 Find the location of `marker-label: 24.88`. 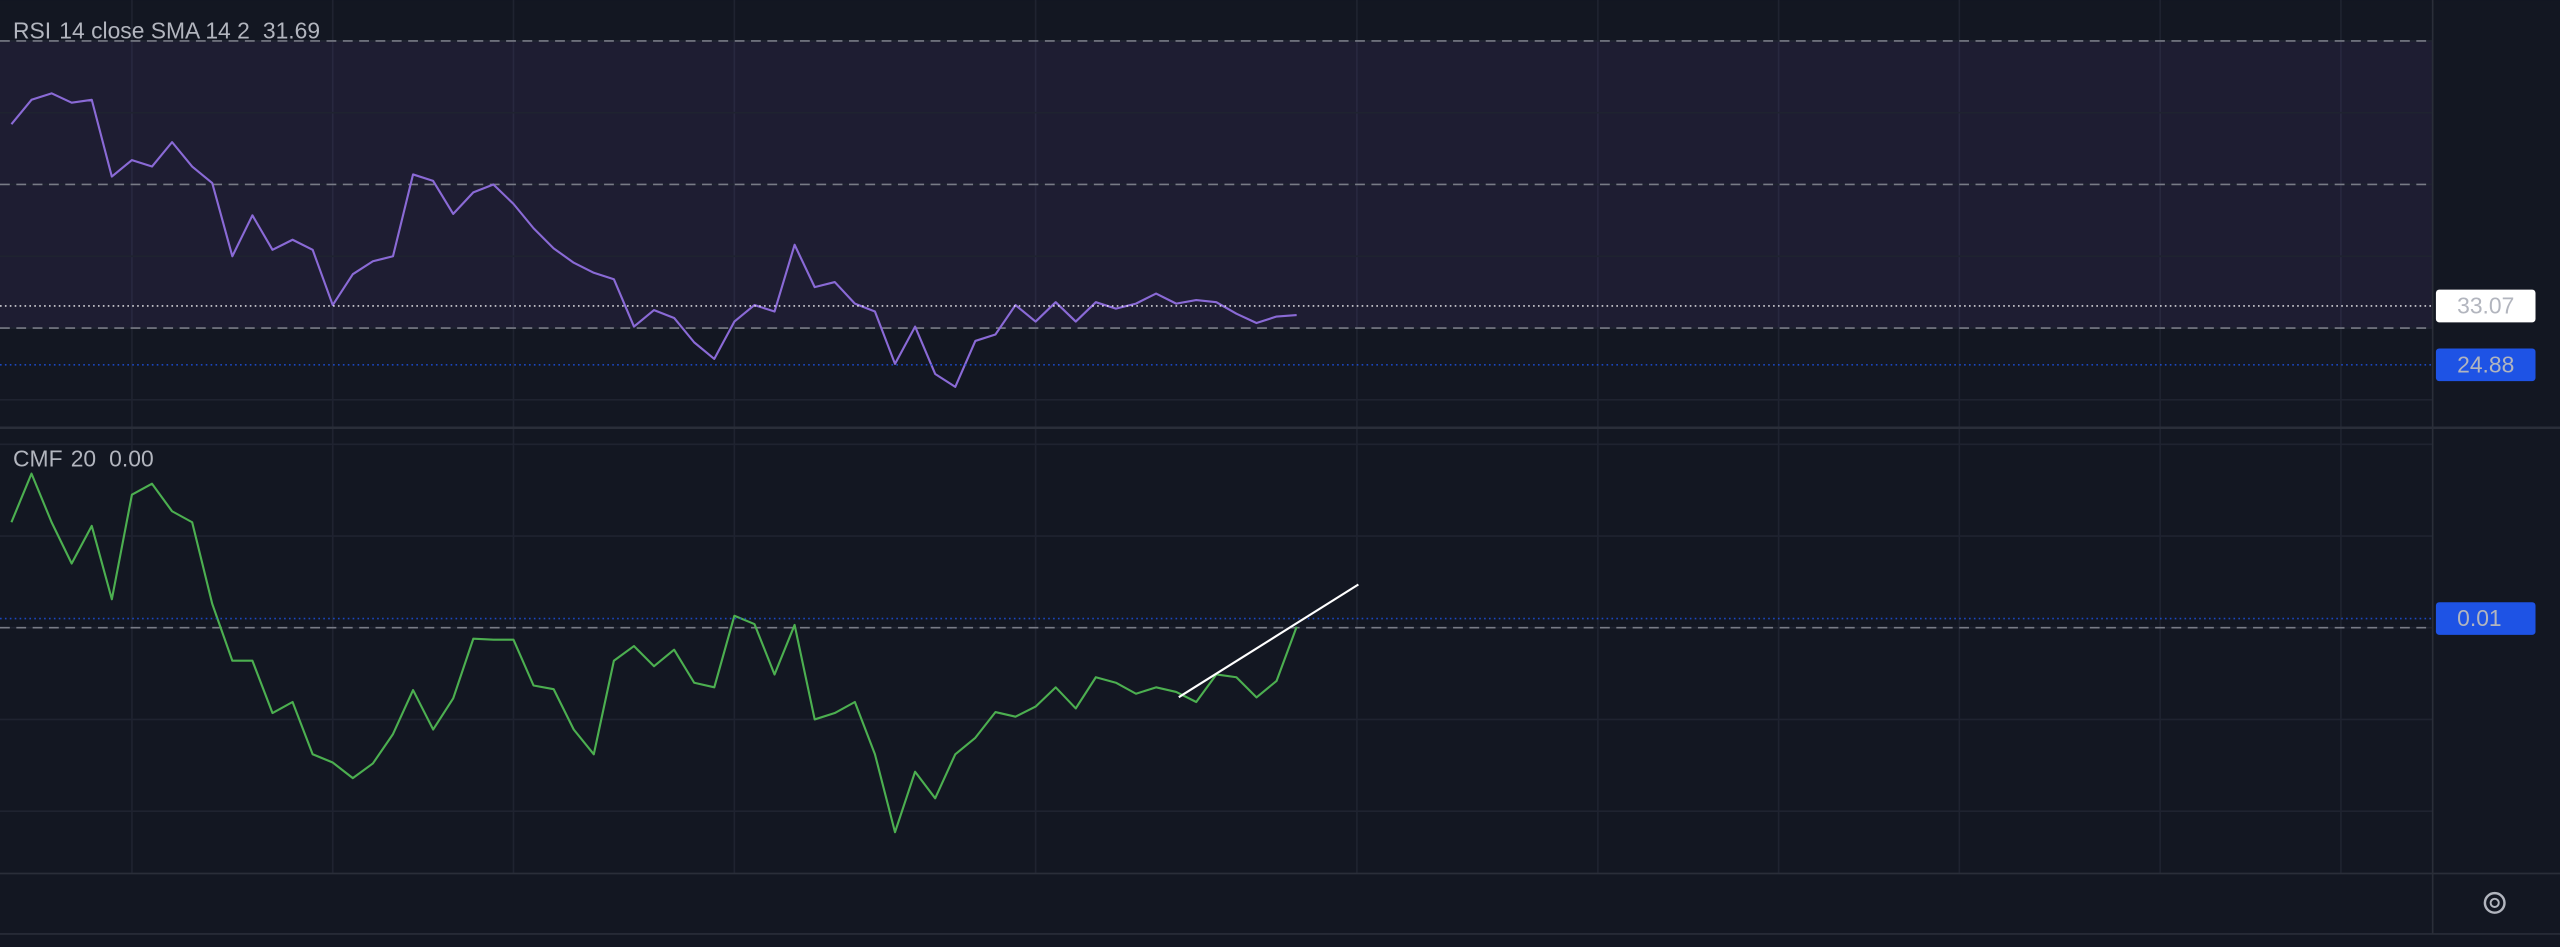

marker-label: 24.88 is located at coordinates (2485, 364).